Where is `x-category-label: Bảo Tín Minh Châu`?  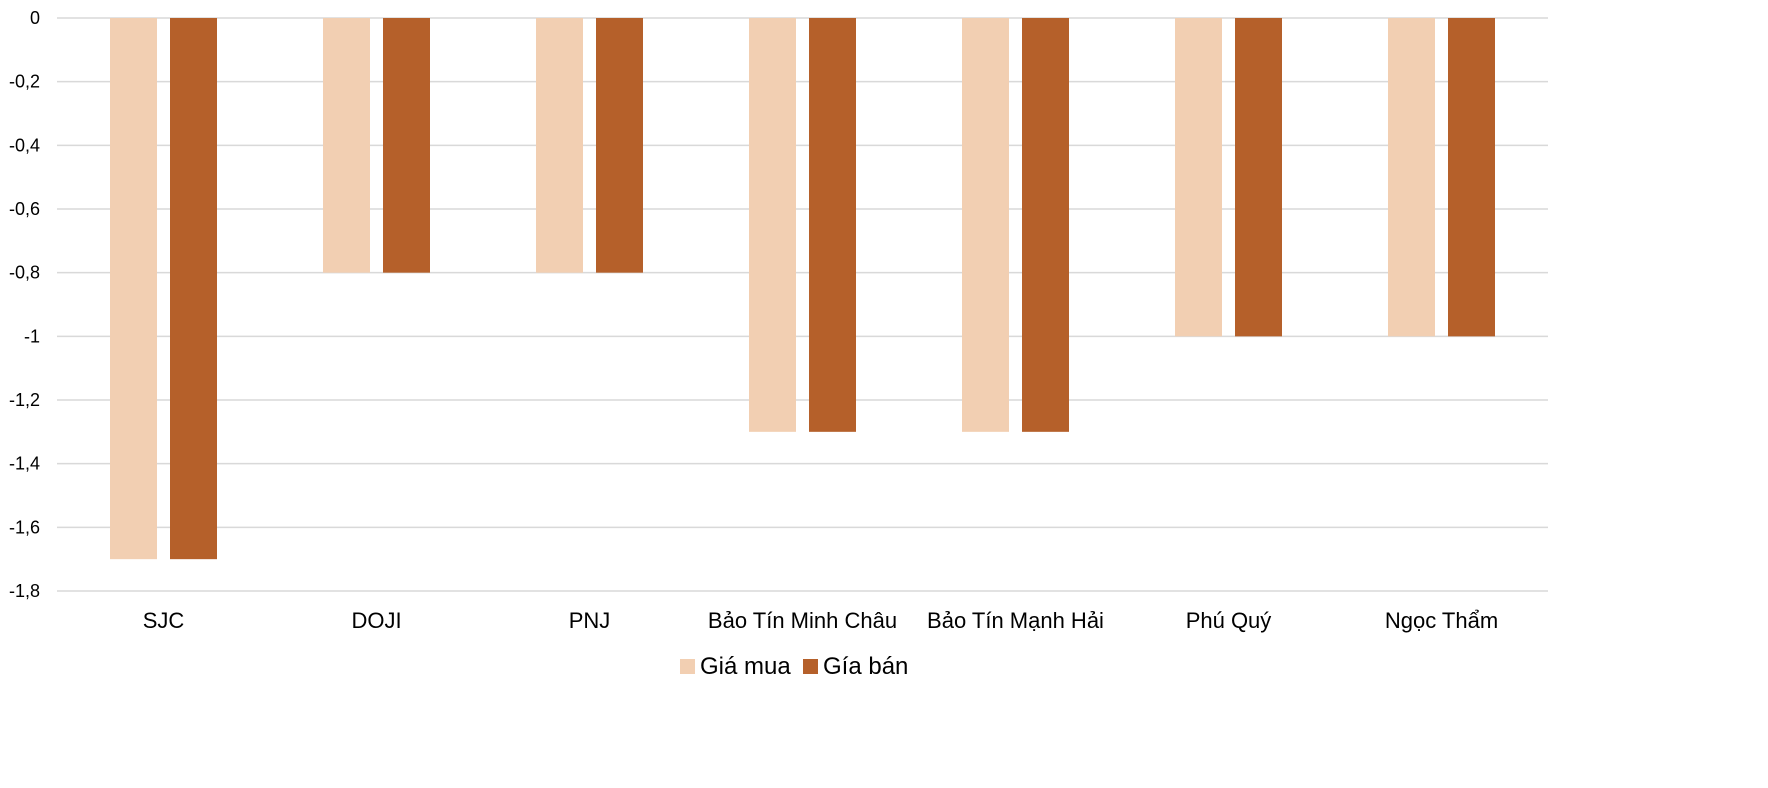 x-category-label: Bảo Tín Minh Châu is located at coordinates (802, 620).